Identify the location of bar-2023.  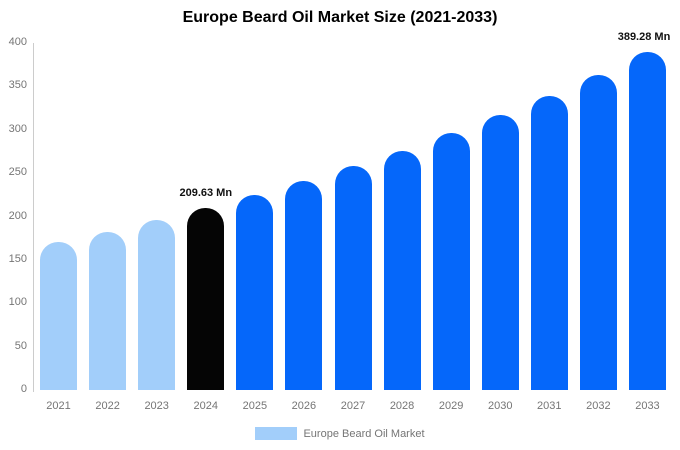
(157, 305).